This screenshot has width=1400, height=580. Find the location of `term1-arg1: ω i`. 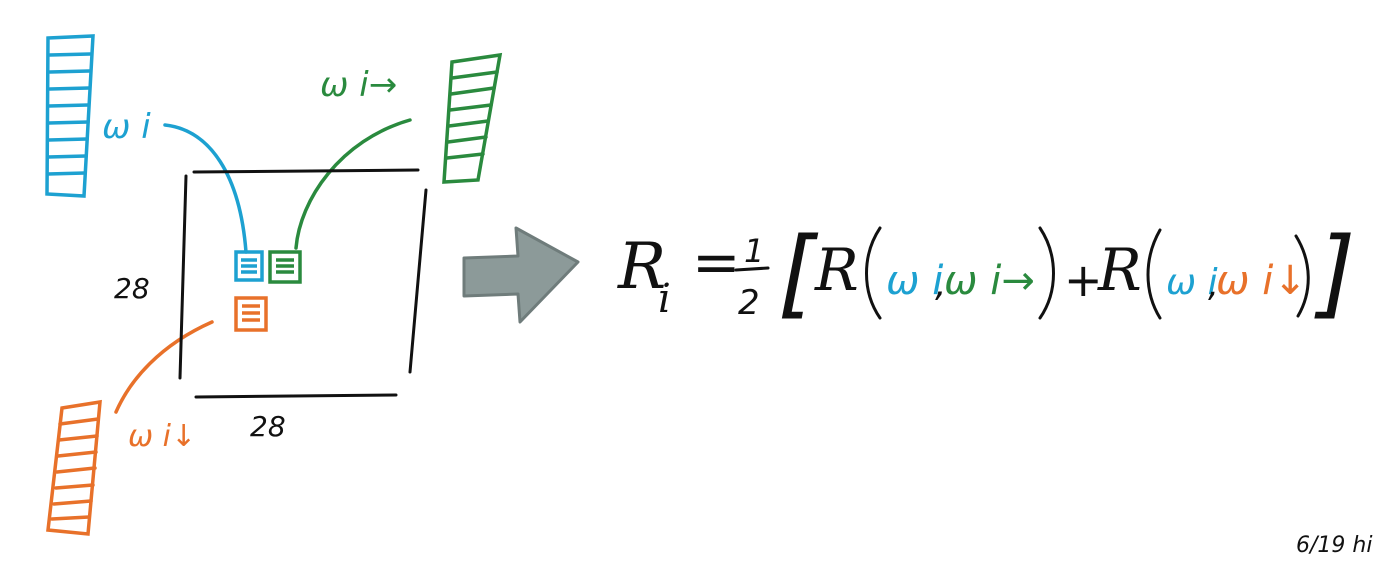

term1-arg1: ω i is located at coordinates (914, 281).